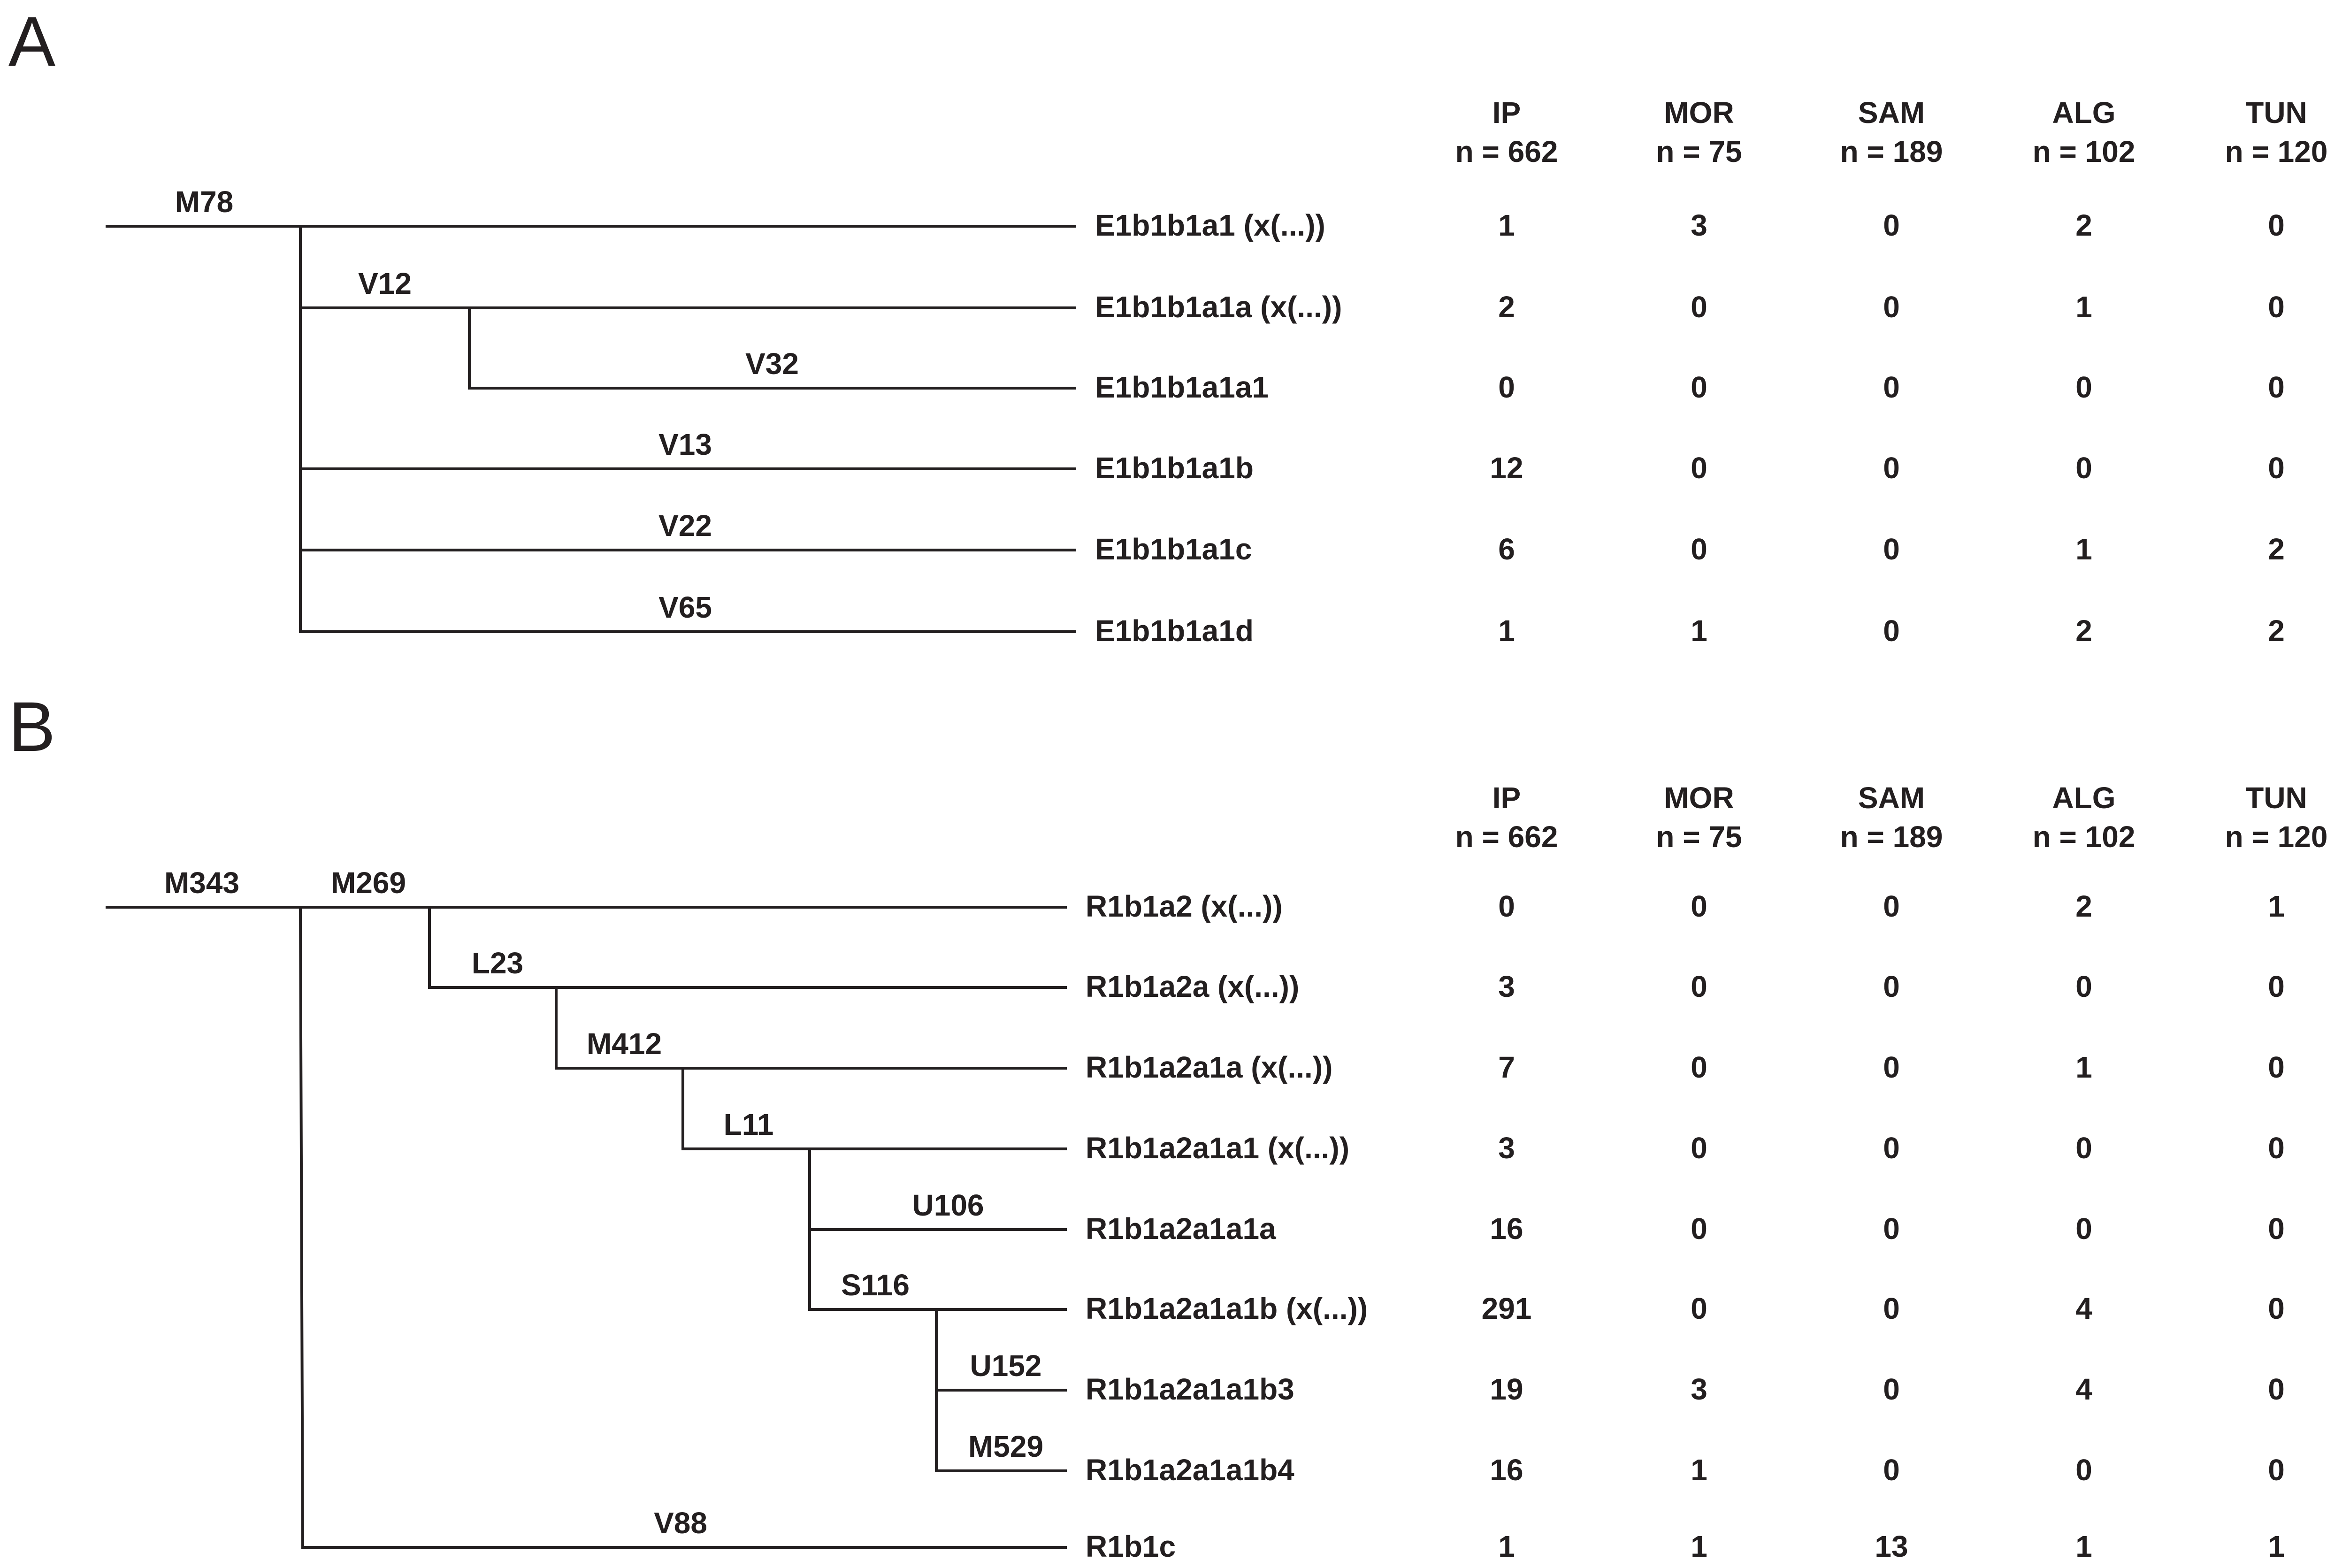 The width and height of the screenshot is (2342, 1568). I want to click on col-header-n: n = 662, so click(1506, 837).